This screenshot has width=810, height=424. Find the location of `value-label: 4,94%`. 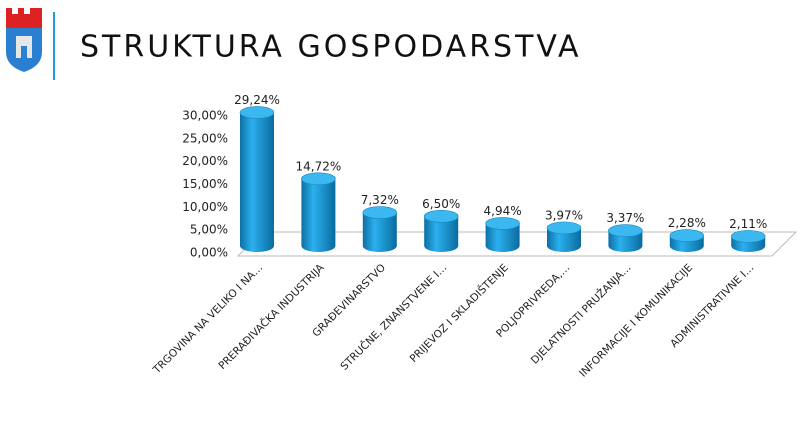

value-label: 4,94% is located at coordinates (503, 211).